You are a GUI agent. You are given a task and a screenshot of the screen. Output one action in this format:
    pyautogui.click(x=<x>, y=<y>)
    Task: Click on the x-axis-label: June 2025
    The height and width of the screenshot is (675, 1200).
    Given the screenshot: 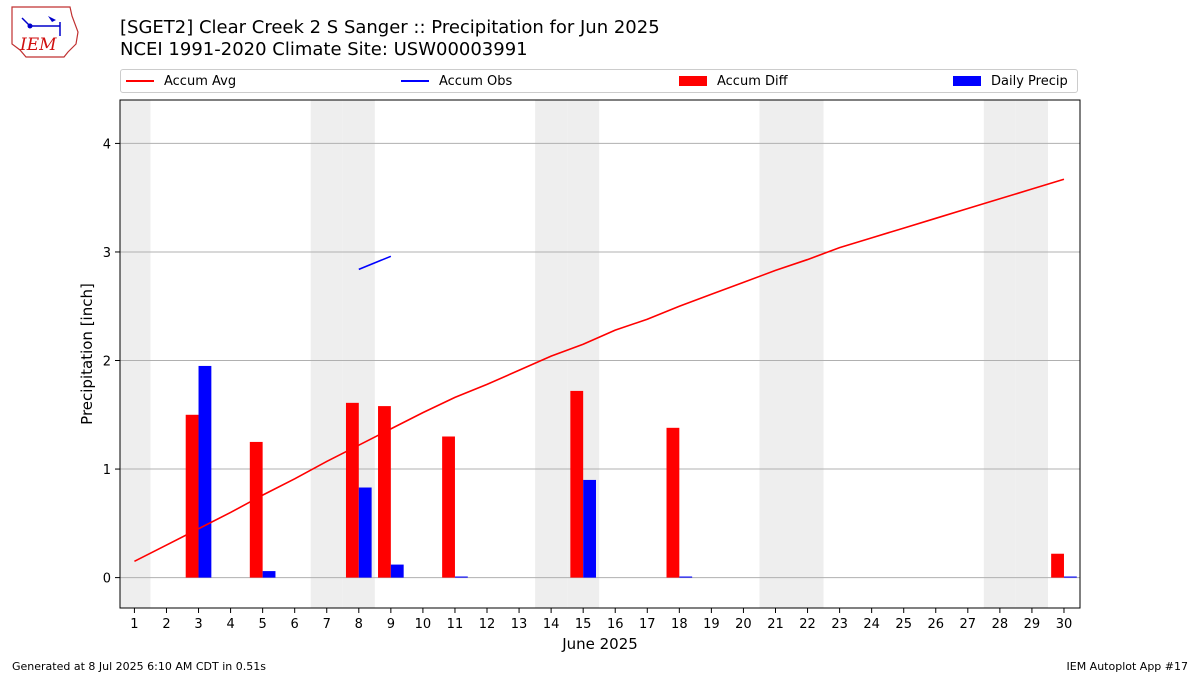 What is the action you would take?
    pyautogui.click(x=599, y=644)
    